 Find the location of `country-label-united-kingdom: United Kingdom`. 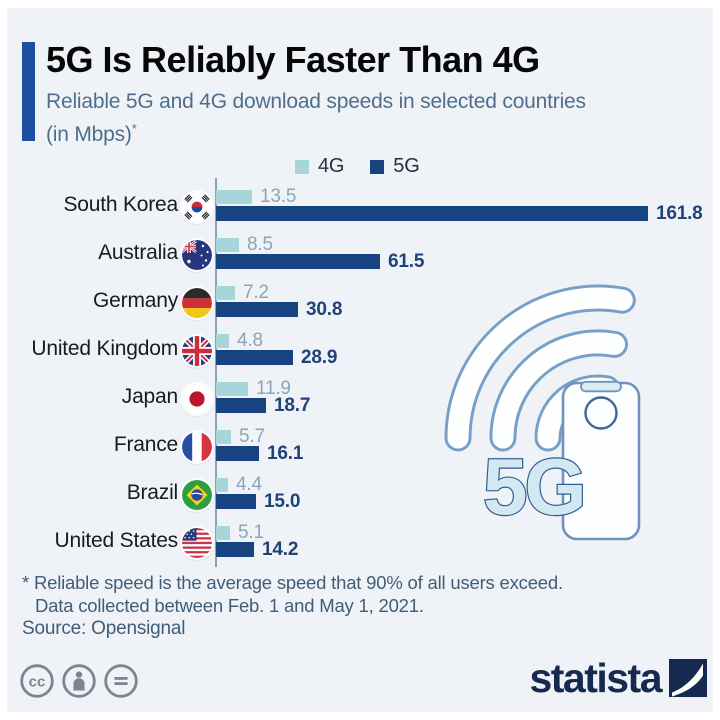

country-label-united-kingdom: United Kingdom is located at coordinates (104, 348).